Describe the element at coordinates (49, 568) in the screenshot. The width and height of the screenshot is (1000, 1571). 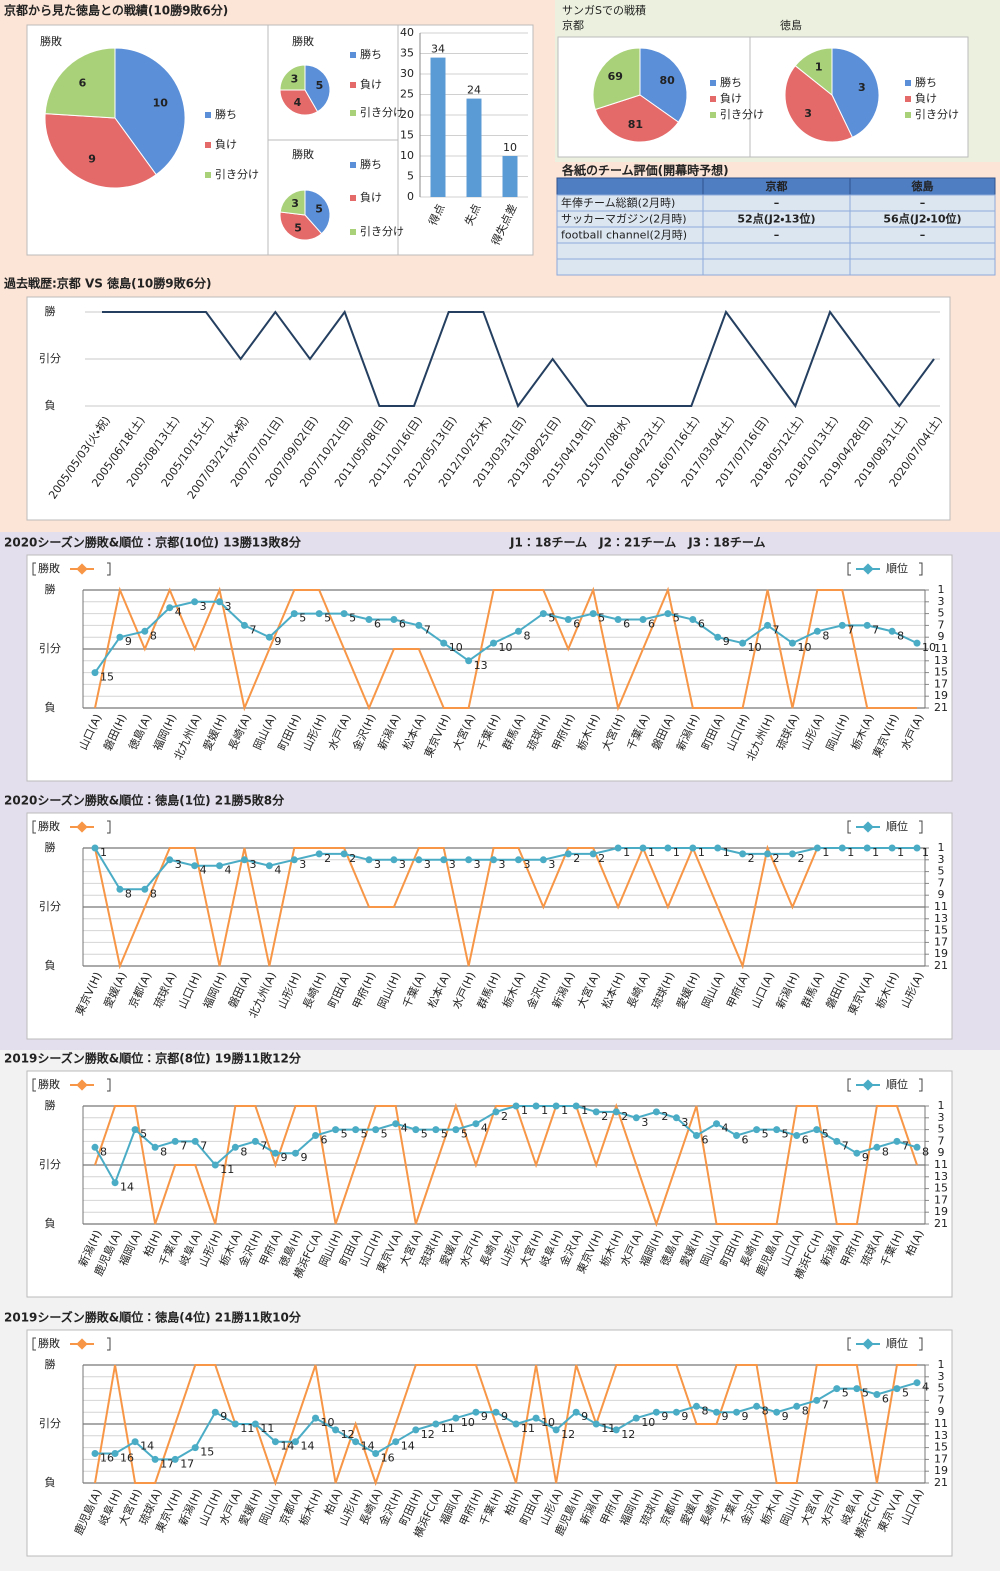
I see `legend-label: 勝敗` at that location.